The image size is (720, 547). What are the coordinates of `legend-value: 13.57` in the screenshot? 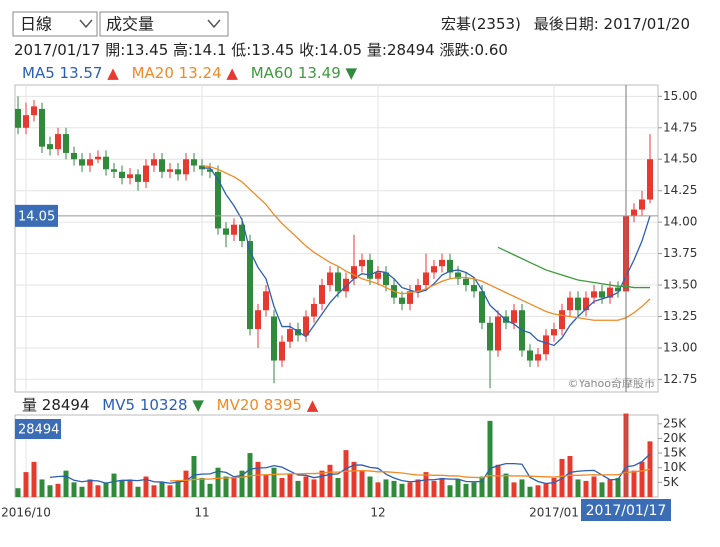 It's located at (81, 73).